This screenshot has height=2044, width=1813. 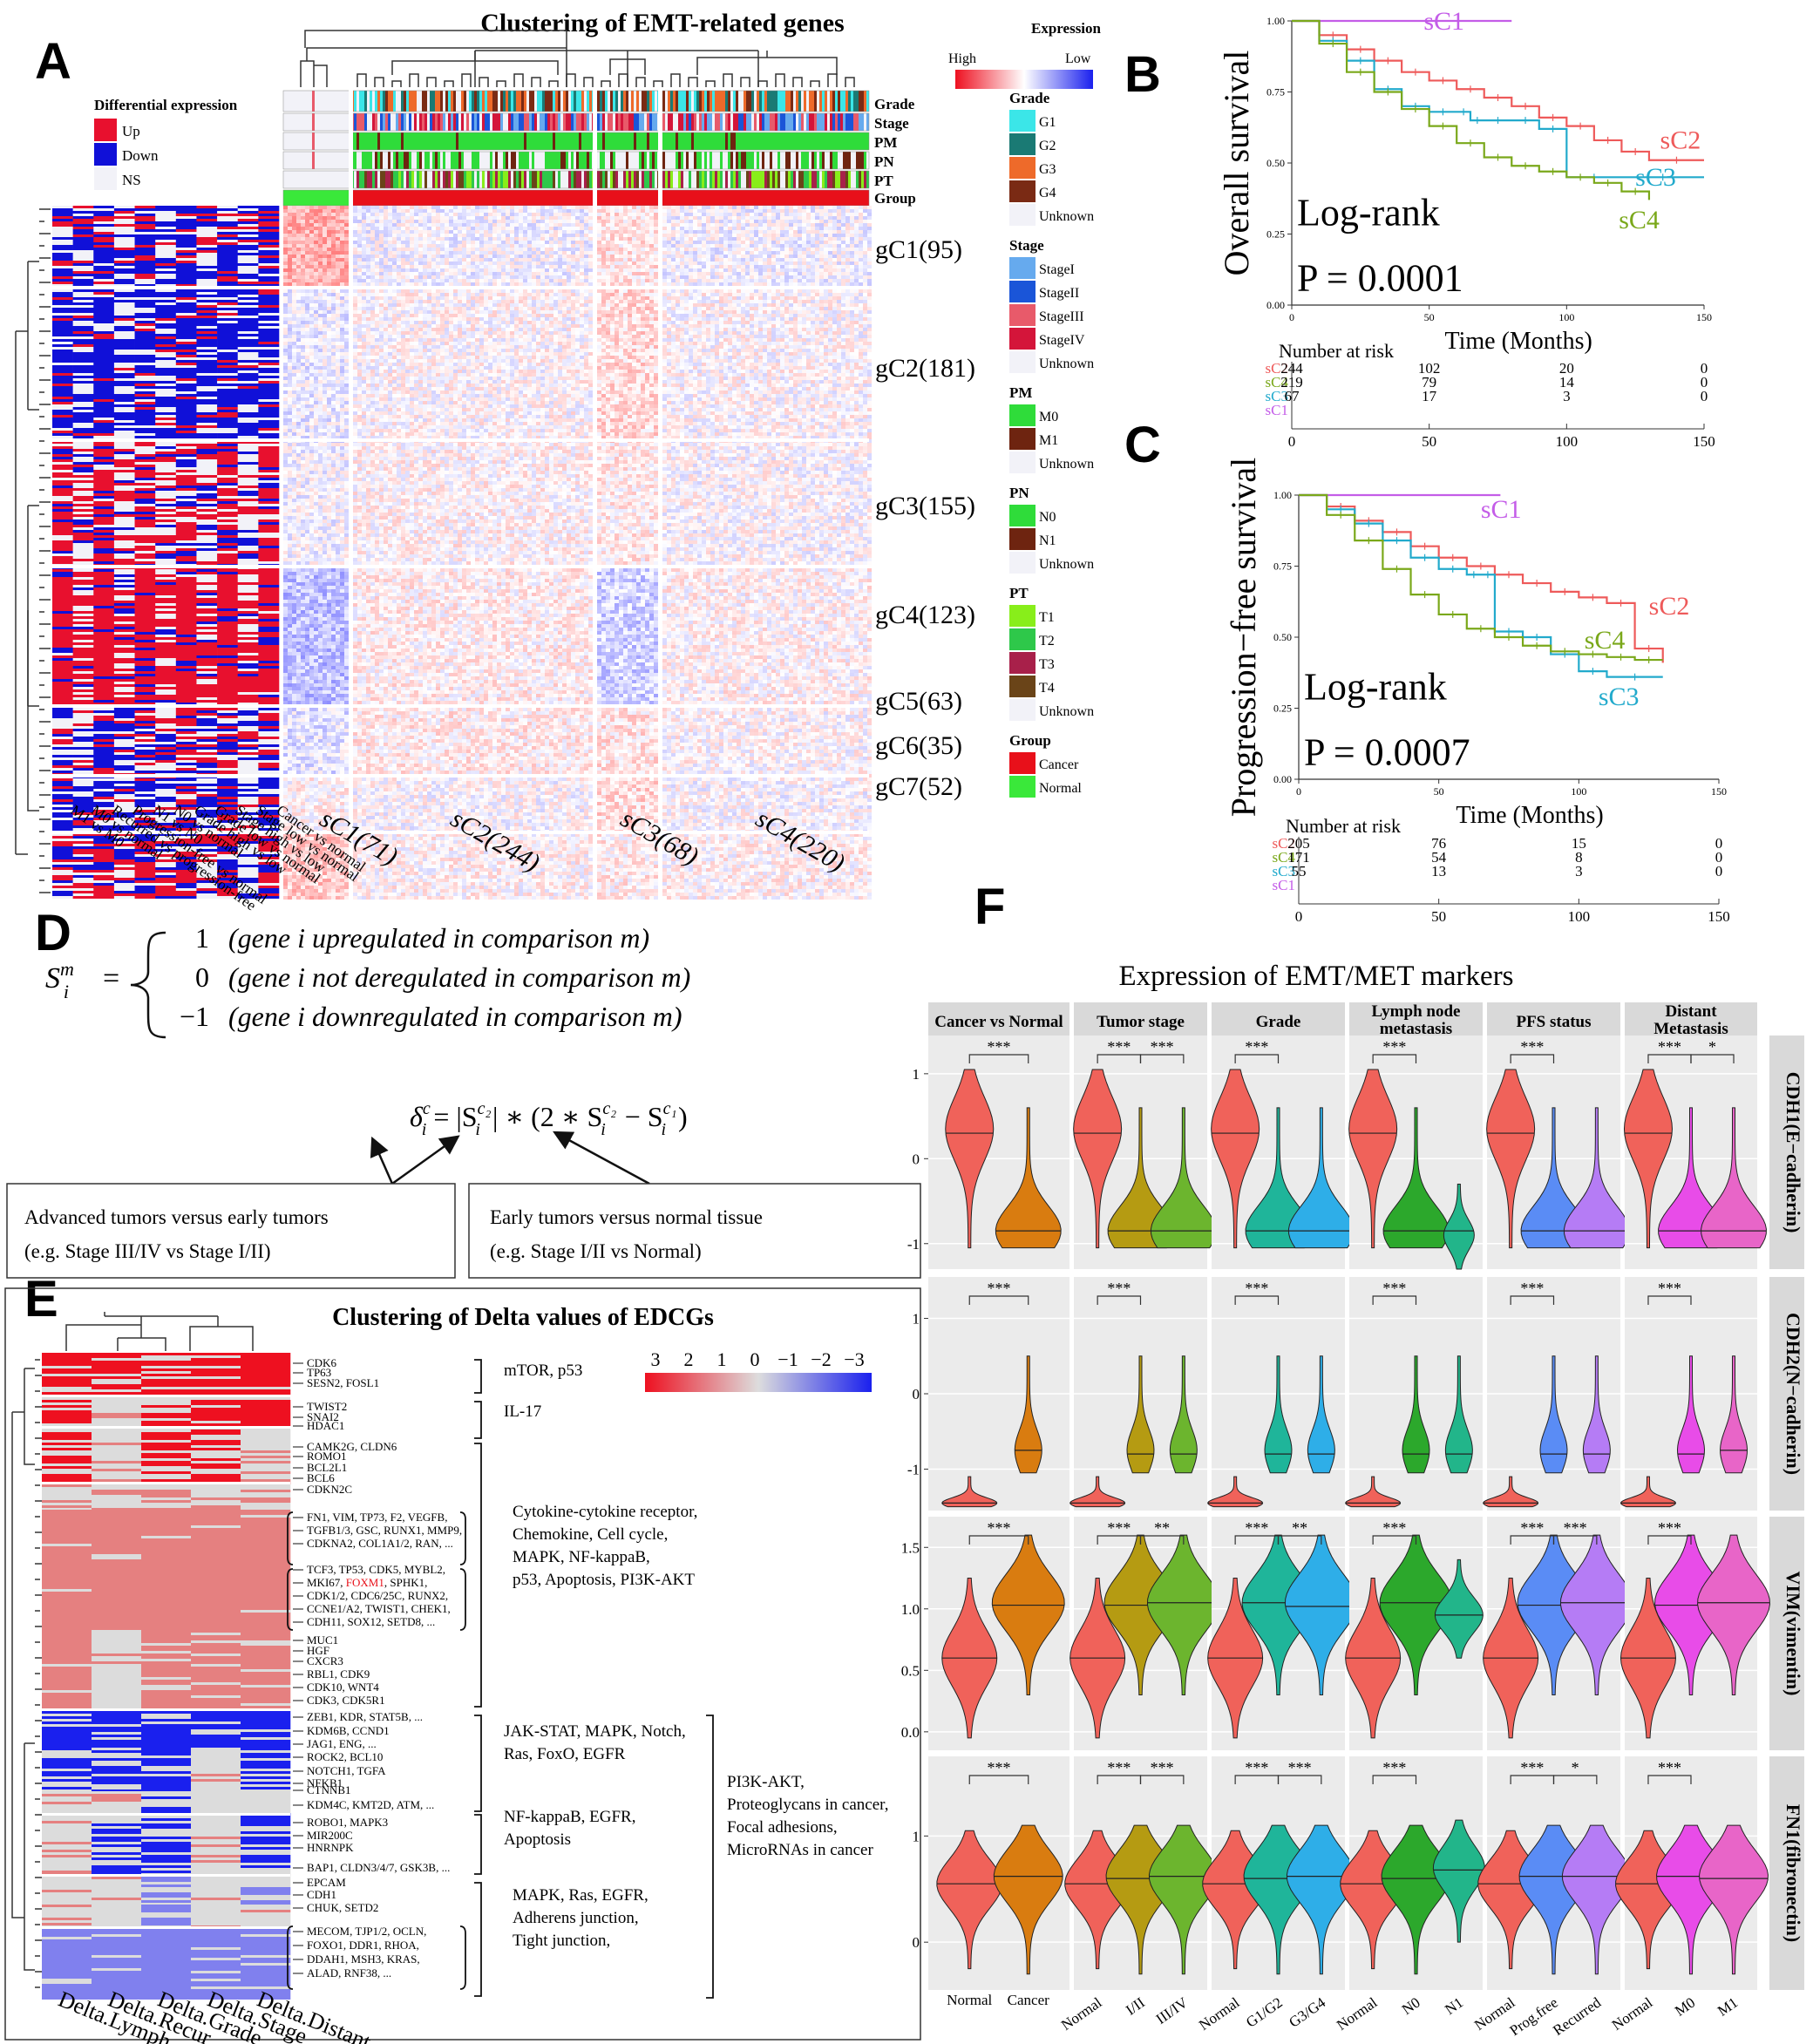 What do you see at coordinates (1183, 1615) in the screenshot?
I see `violin-iii-iv` at bounding box center [1183, 1615].